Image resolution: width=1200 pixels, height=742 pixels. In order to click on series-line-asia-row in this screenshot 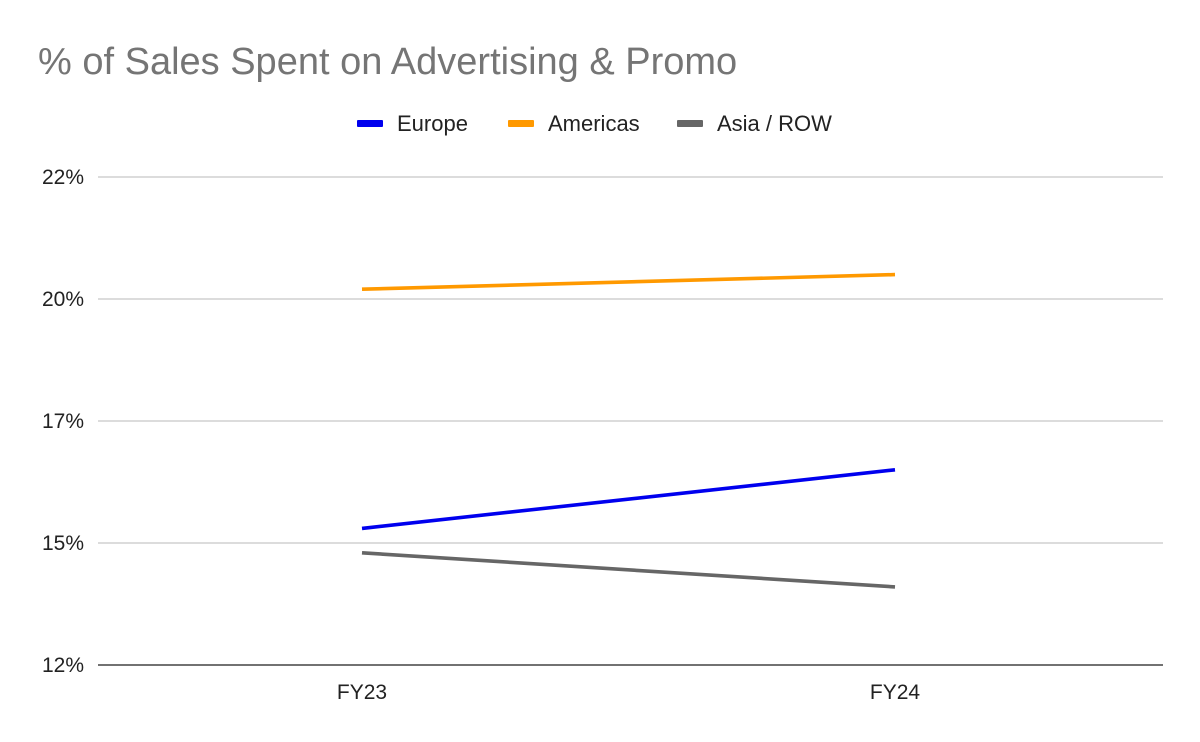, I will do `click(628, 570)`.